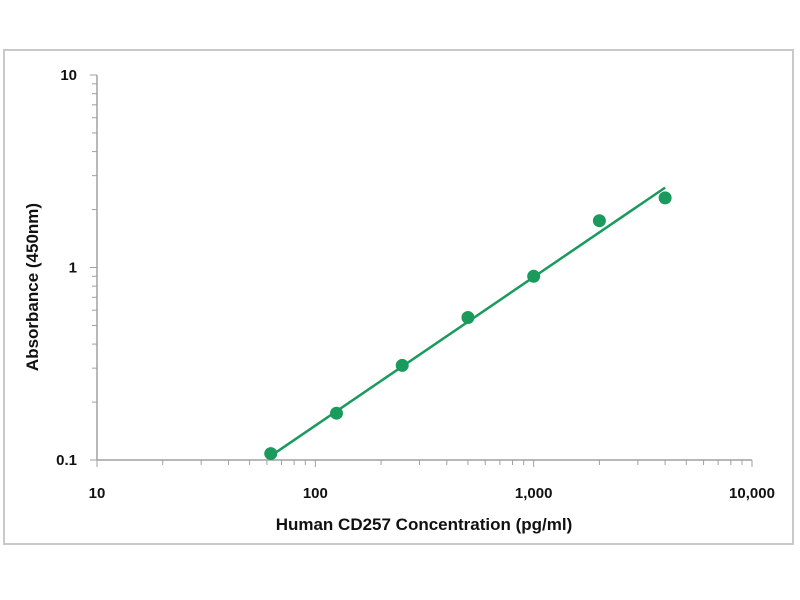 The width and height of the screenshot is (800, 600). What do you see at coordinates (97, 493) in the screenshot?
I see `x-tick-label: 10` at bounding box center [97, 493].